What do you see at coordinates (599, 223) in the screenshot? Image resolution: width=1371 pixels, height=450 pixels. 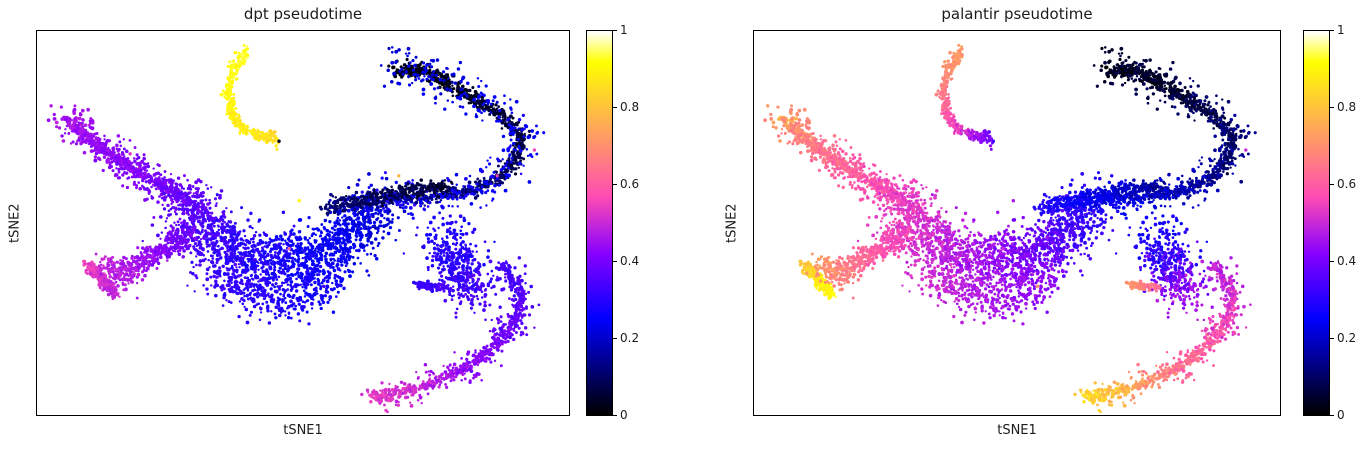 I see `colorbar-gradient-dpt` at bounding box center [599, 223].